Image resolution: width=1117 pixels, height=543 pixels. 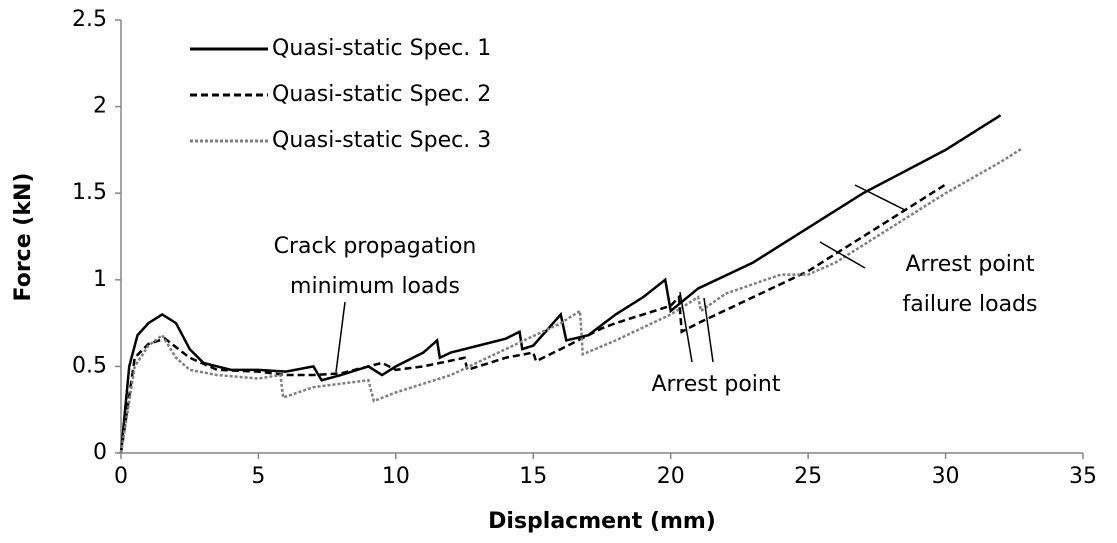 What do you see at coordinates (533, 476) in the screenshot?
I see `x-tick-label: 15` at bounding box center [533, 476].